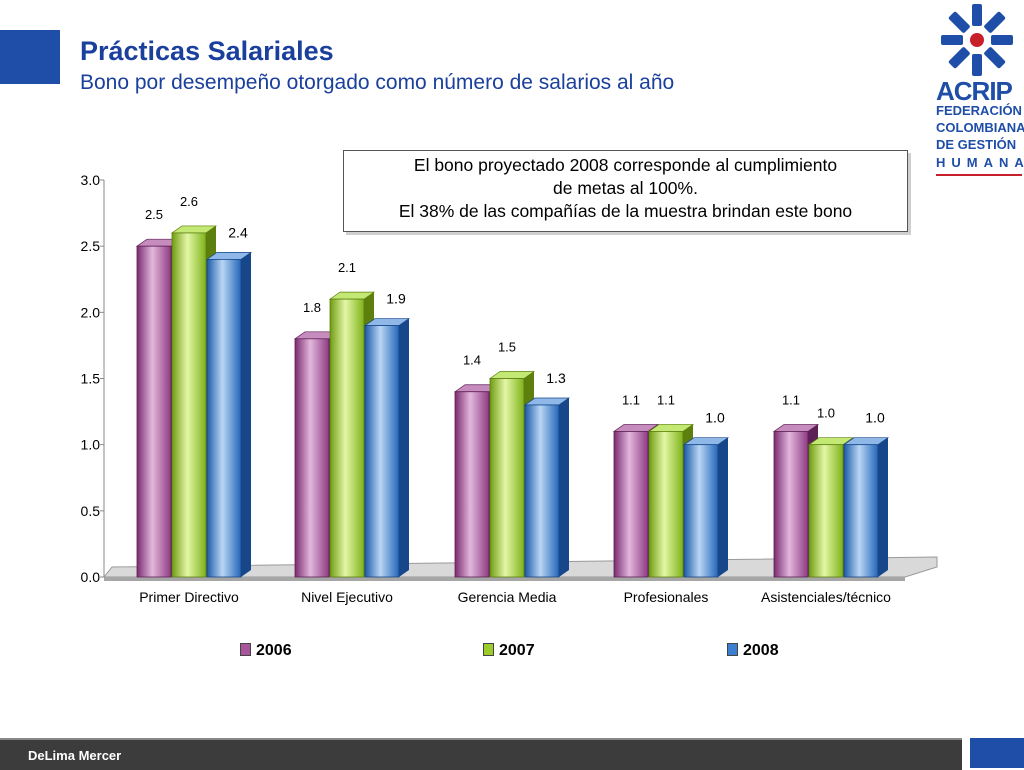 The height and width of the screenshot is (770, 1024). Describe the element at coordinates (347, 597) in the screenshot. I see `x-tick-label: Nivel Ejecutivo` at that location.